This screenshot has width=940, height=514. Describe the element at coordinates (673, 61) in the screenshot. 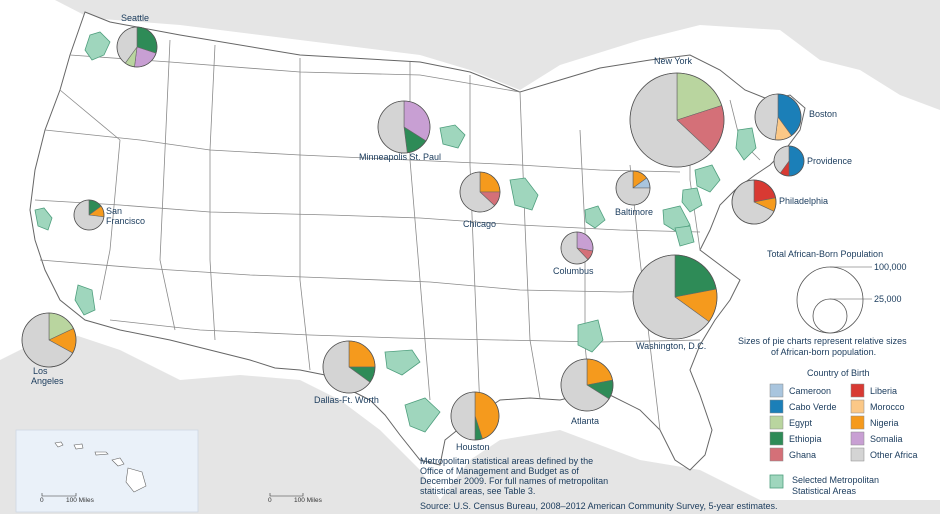

I see `label-new-york: New York` at that location.